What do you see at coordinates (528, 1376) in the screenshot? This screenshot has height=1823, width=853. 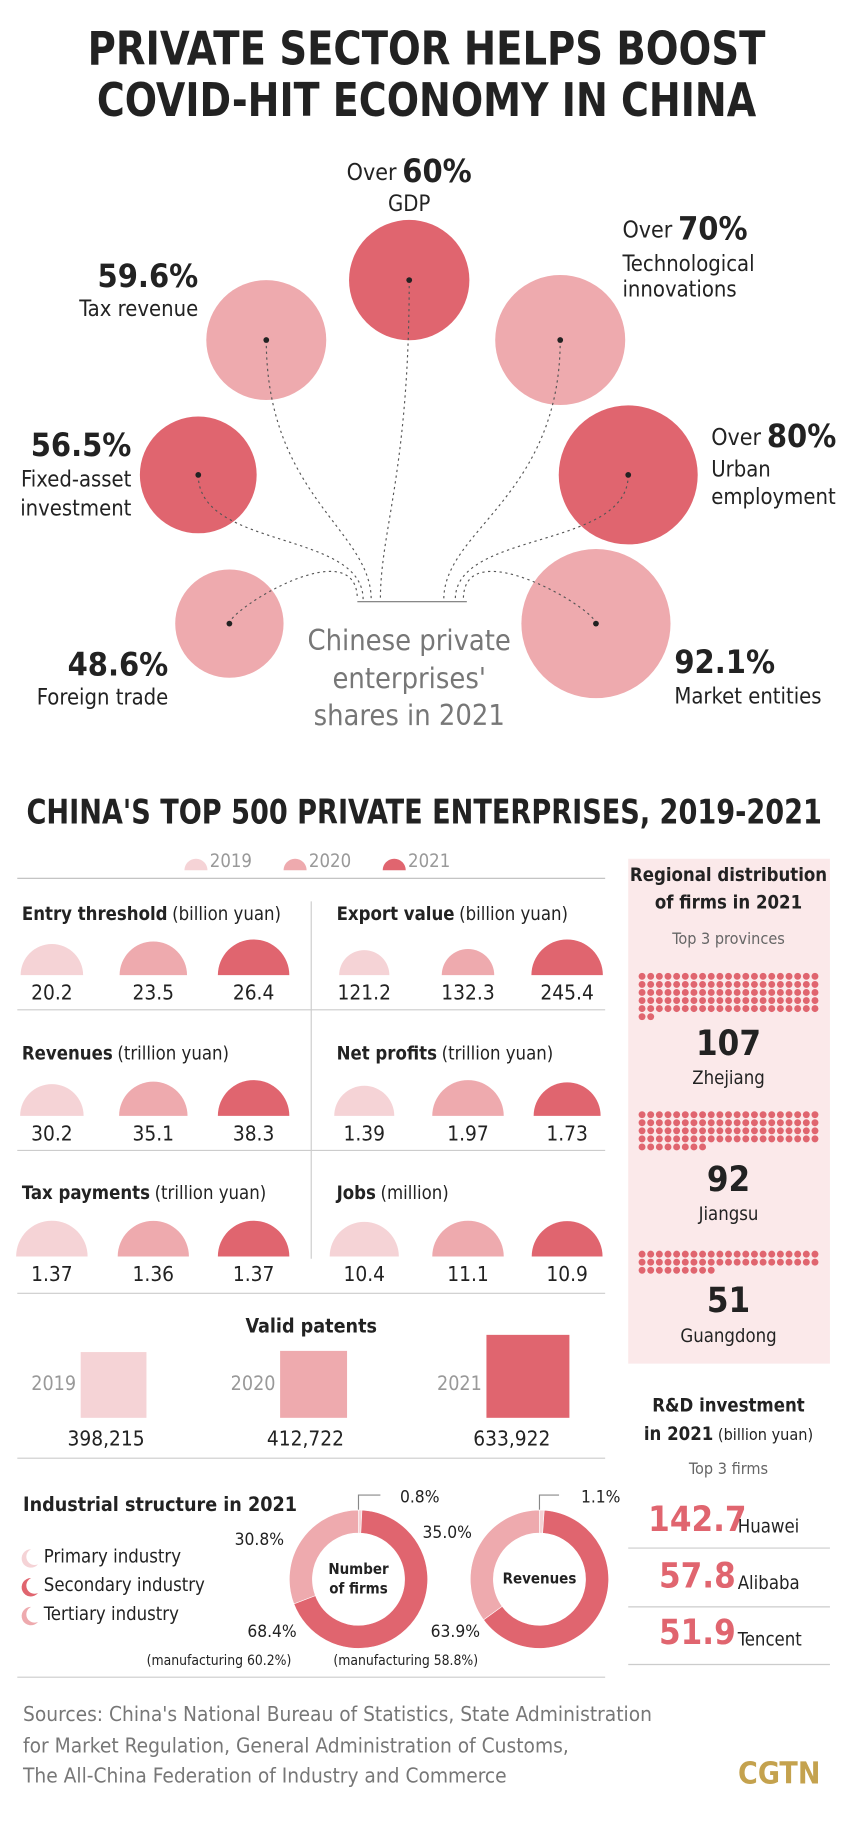 I see `patent-square` at bounding box center [528, 1376].